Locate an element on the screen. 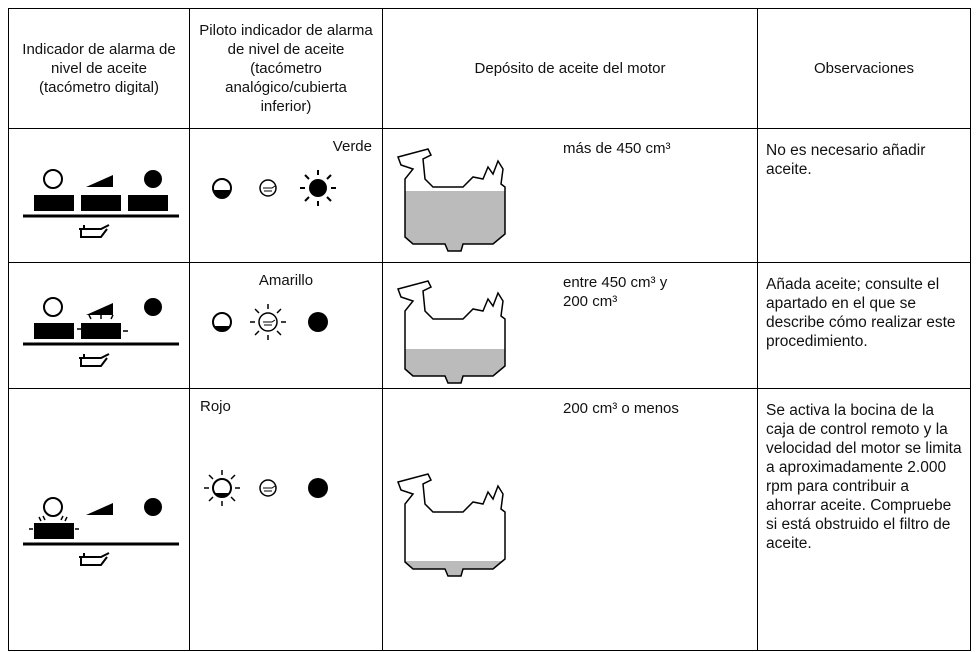 This screenshot has width=976, height=652. header-cell: Depósito de aceite del motor is located at coordinates (570, 68).